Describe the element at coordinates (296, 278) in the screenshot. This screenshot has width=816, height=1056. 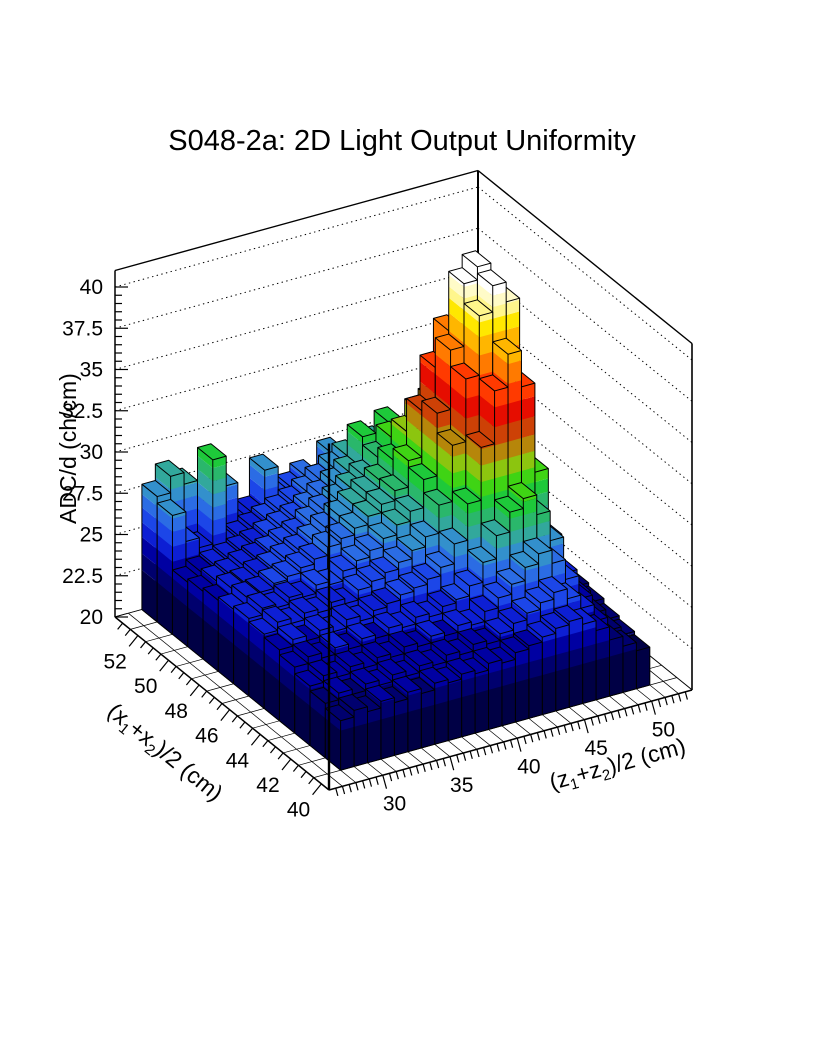
I see `wall-gridline` at that location.